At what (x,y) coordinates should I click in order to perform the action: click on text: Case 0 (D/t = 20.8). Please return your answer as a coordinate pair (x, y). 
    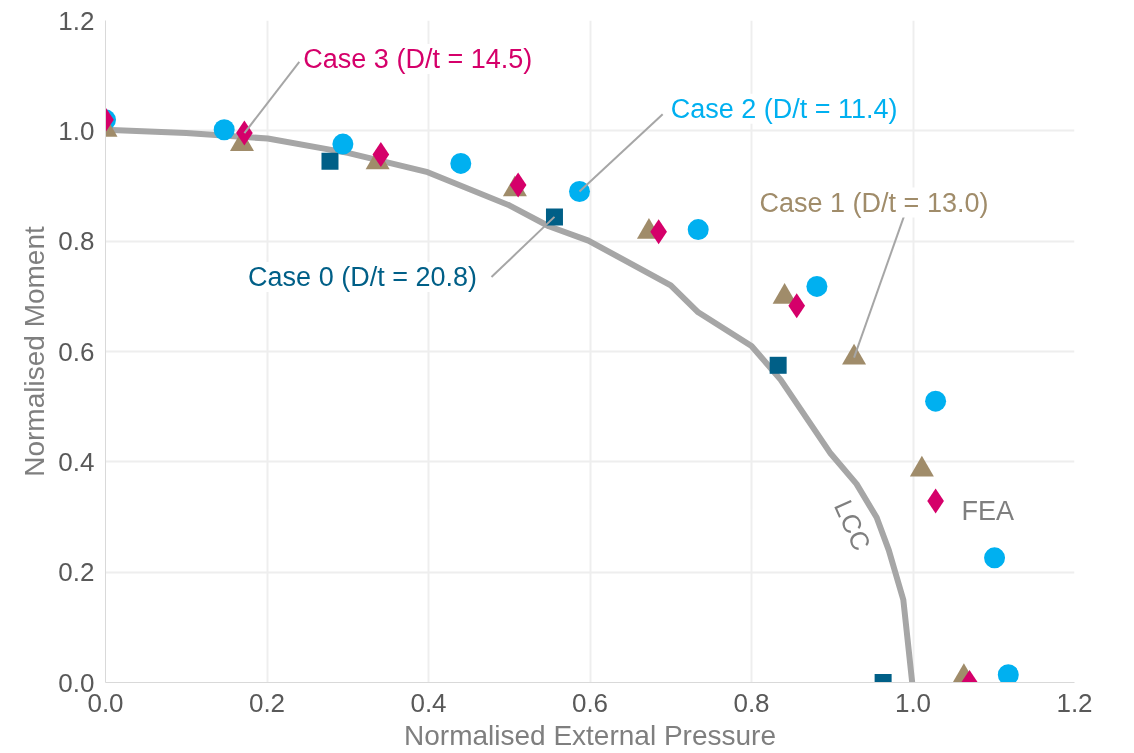
    Looking at the image, I should click on (362, 277).